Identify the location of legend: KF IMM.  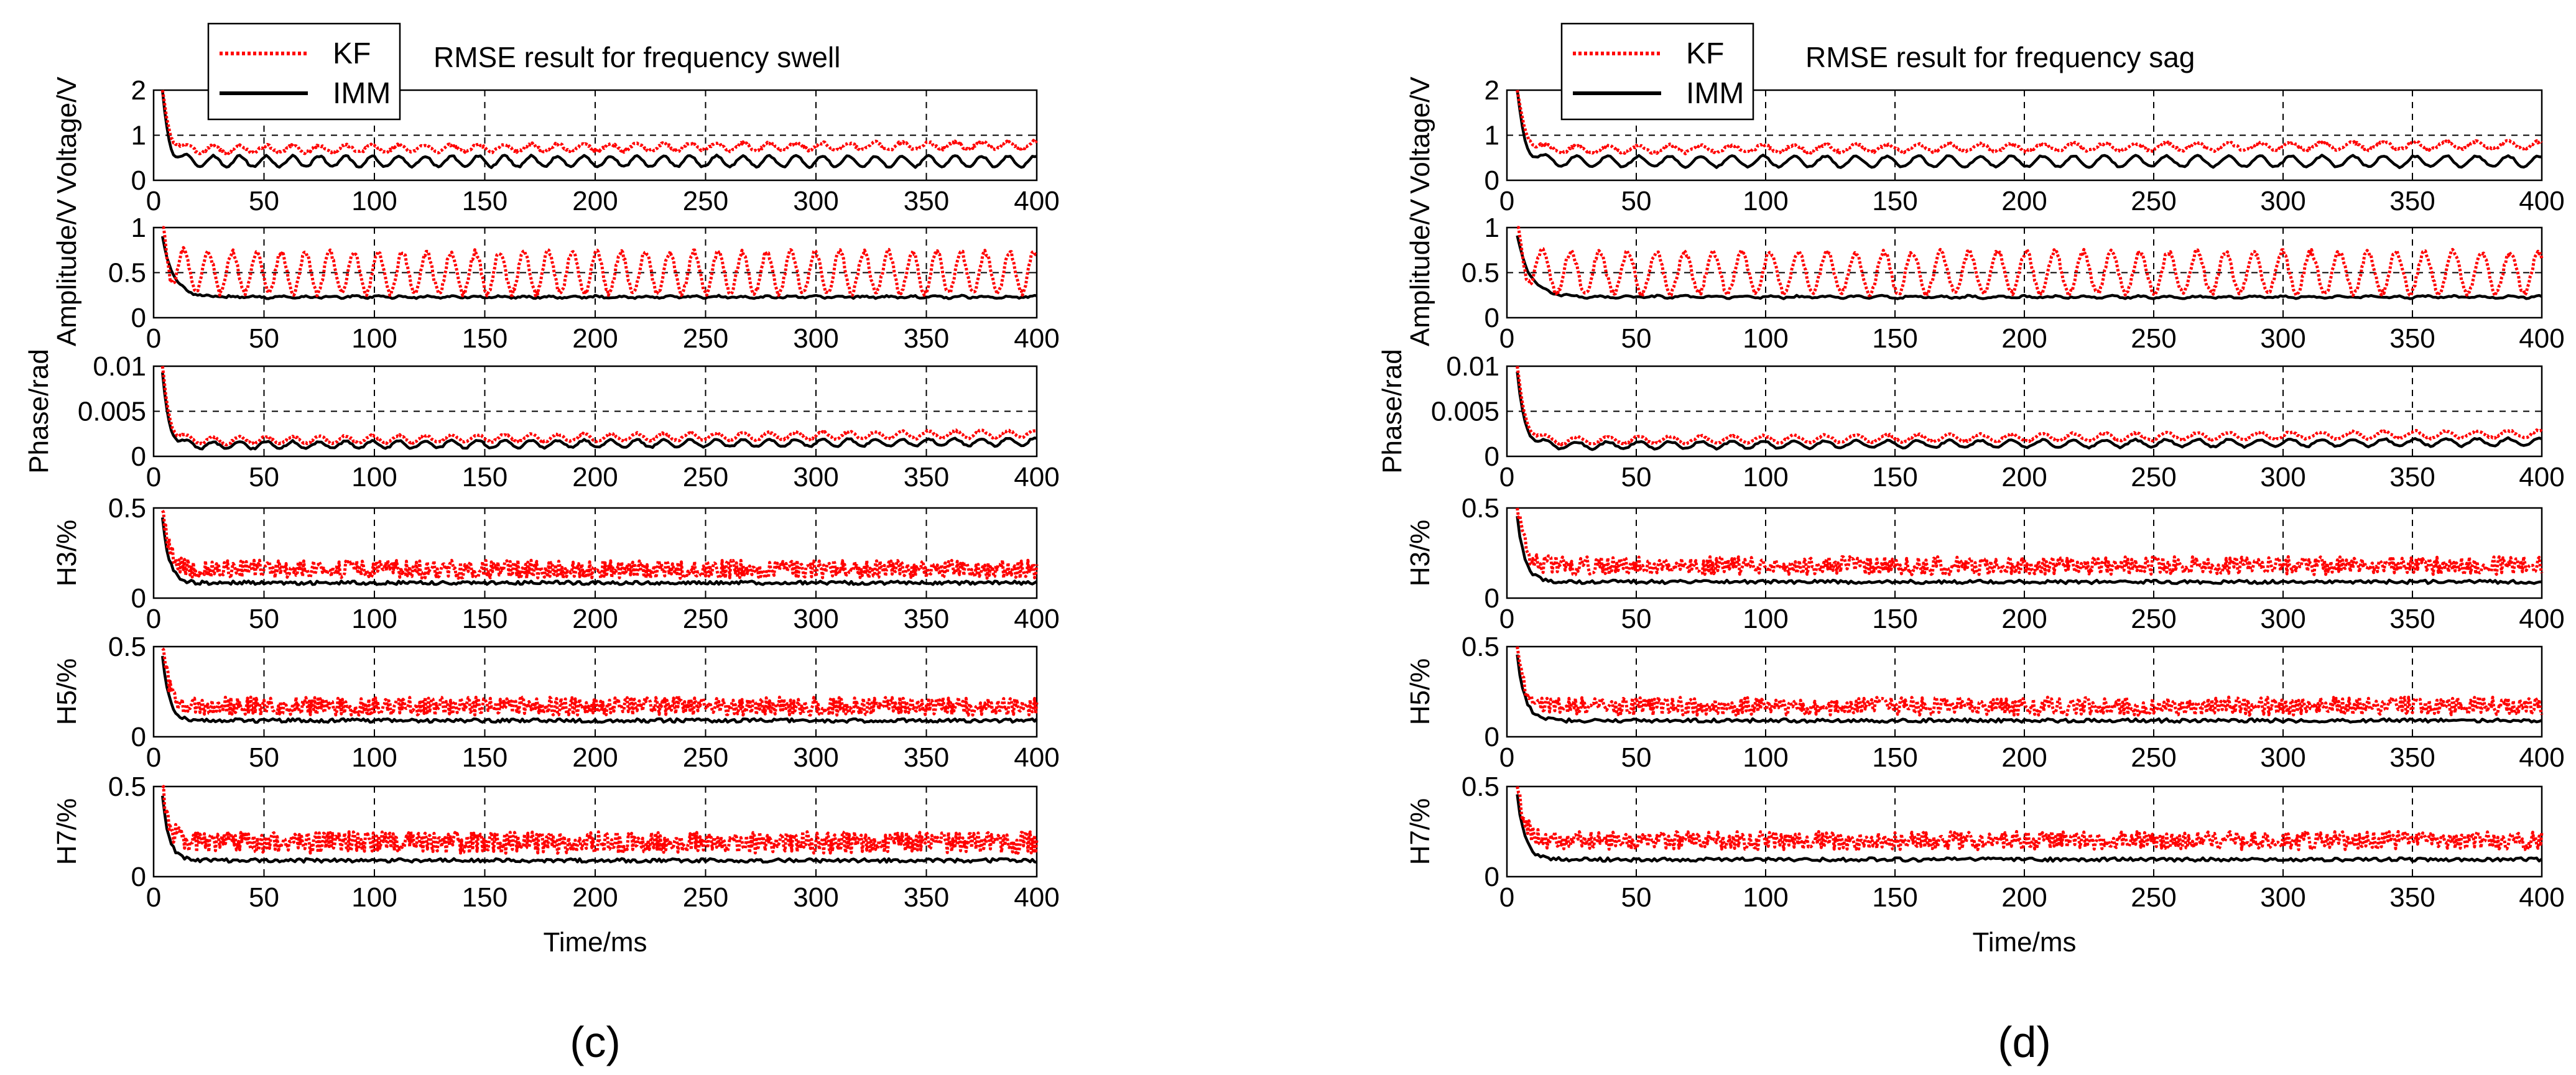
(304, 71).